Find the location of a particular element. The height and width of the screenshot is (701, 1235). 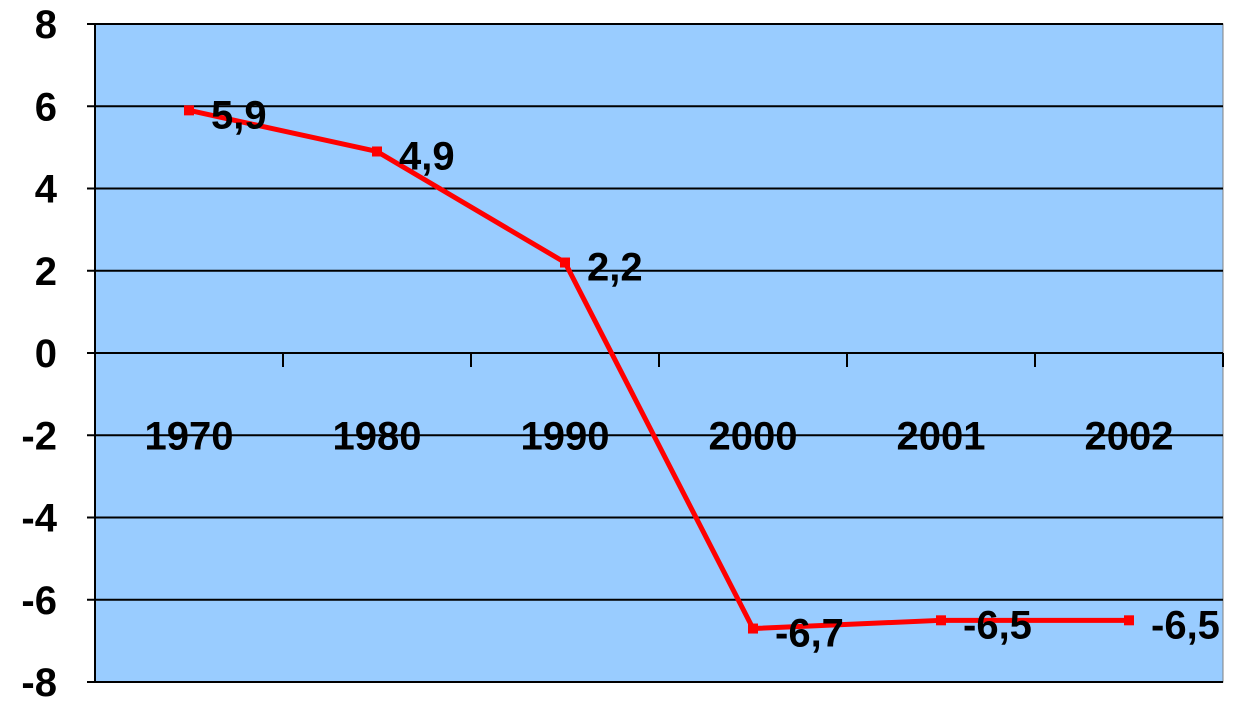

y-axis-ticks: 8 6 4 2 0 -2 -4 -6 -8 is located at coordinates (58, 352).